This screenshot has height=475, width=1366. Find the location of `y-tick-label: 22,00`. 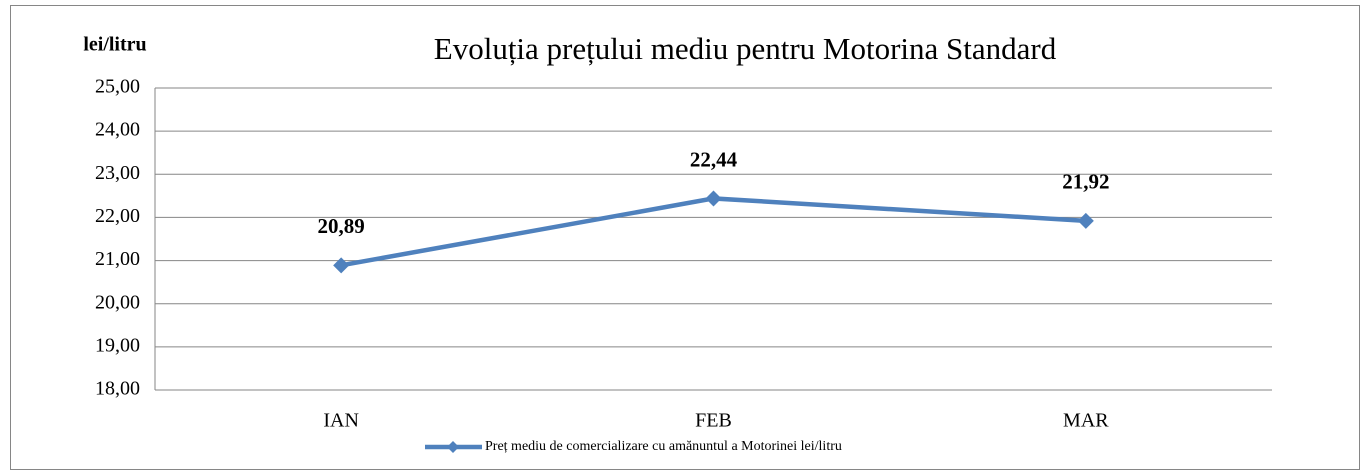

y-tick-label: 22,00 is located at coordinates (117, 216).